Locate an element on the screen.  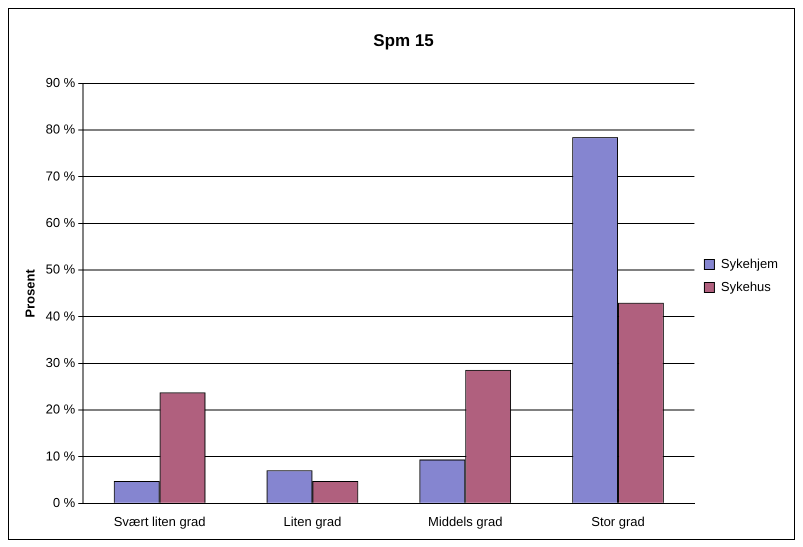
chart-title: Spm 15 is located at coordinates (403, 40).